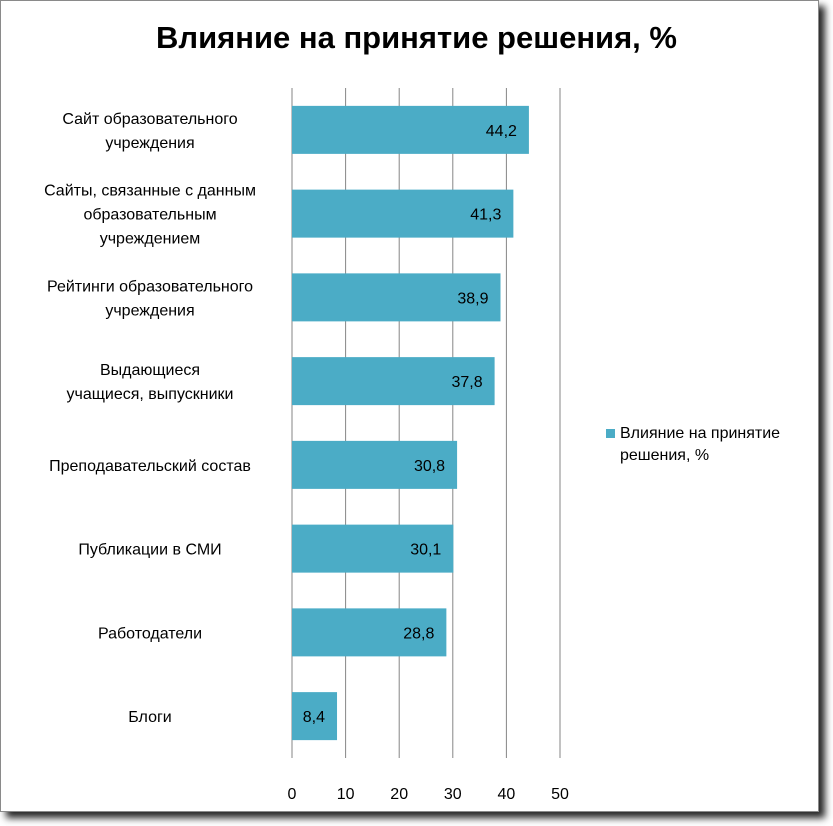  What do you see at coordinates (418, 633) in the screenshot?
I see `data-label: 28,8` at bounding box center [418, 633].